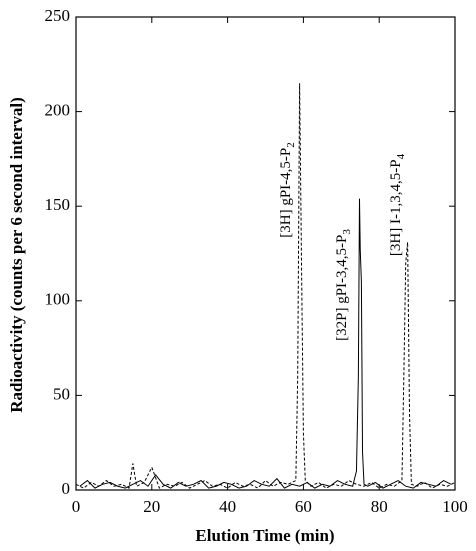 The height and width of the screenshot is (551, 476). Describe the element at coordinates (342, 288) in the screenshot. I see `annotation-text: [32P] gPI-3,4,5-P` at that location.